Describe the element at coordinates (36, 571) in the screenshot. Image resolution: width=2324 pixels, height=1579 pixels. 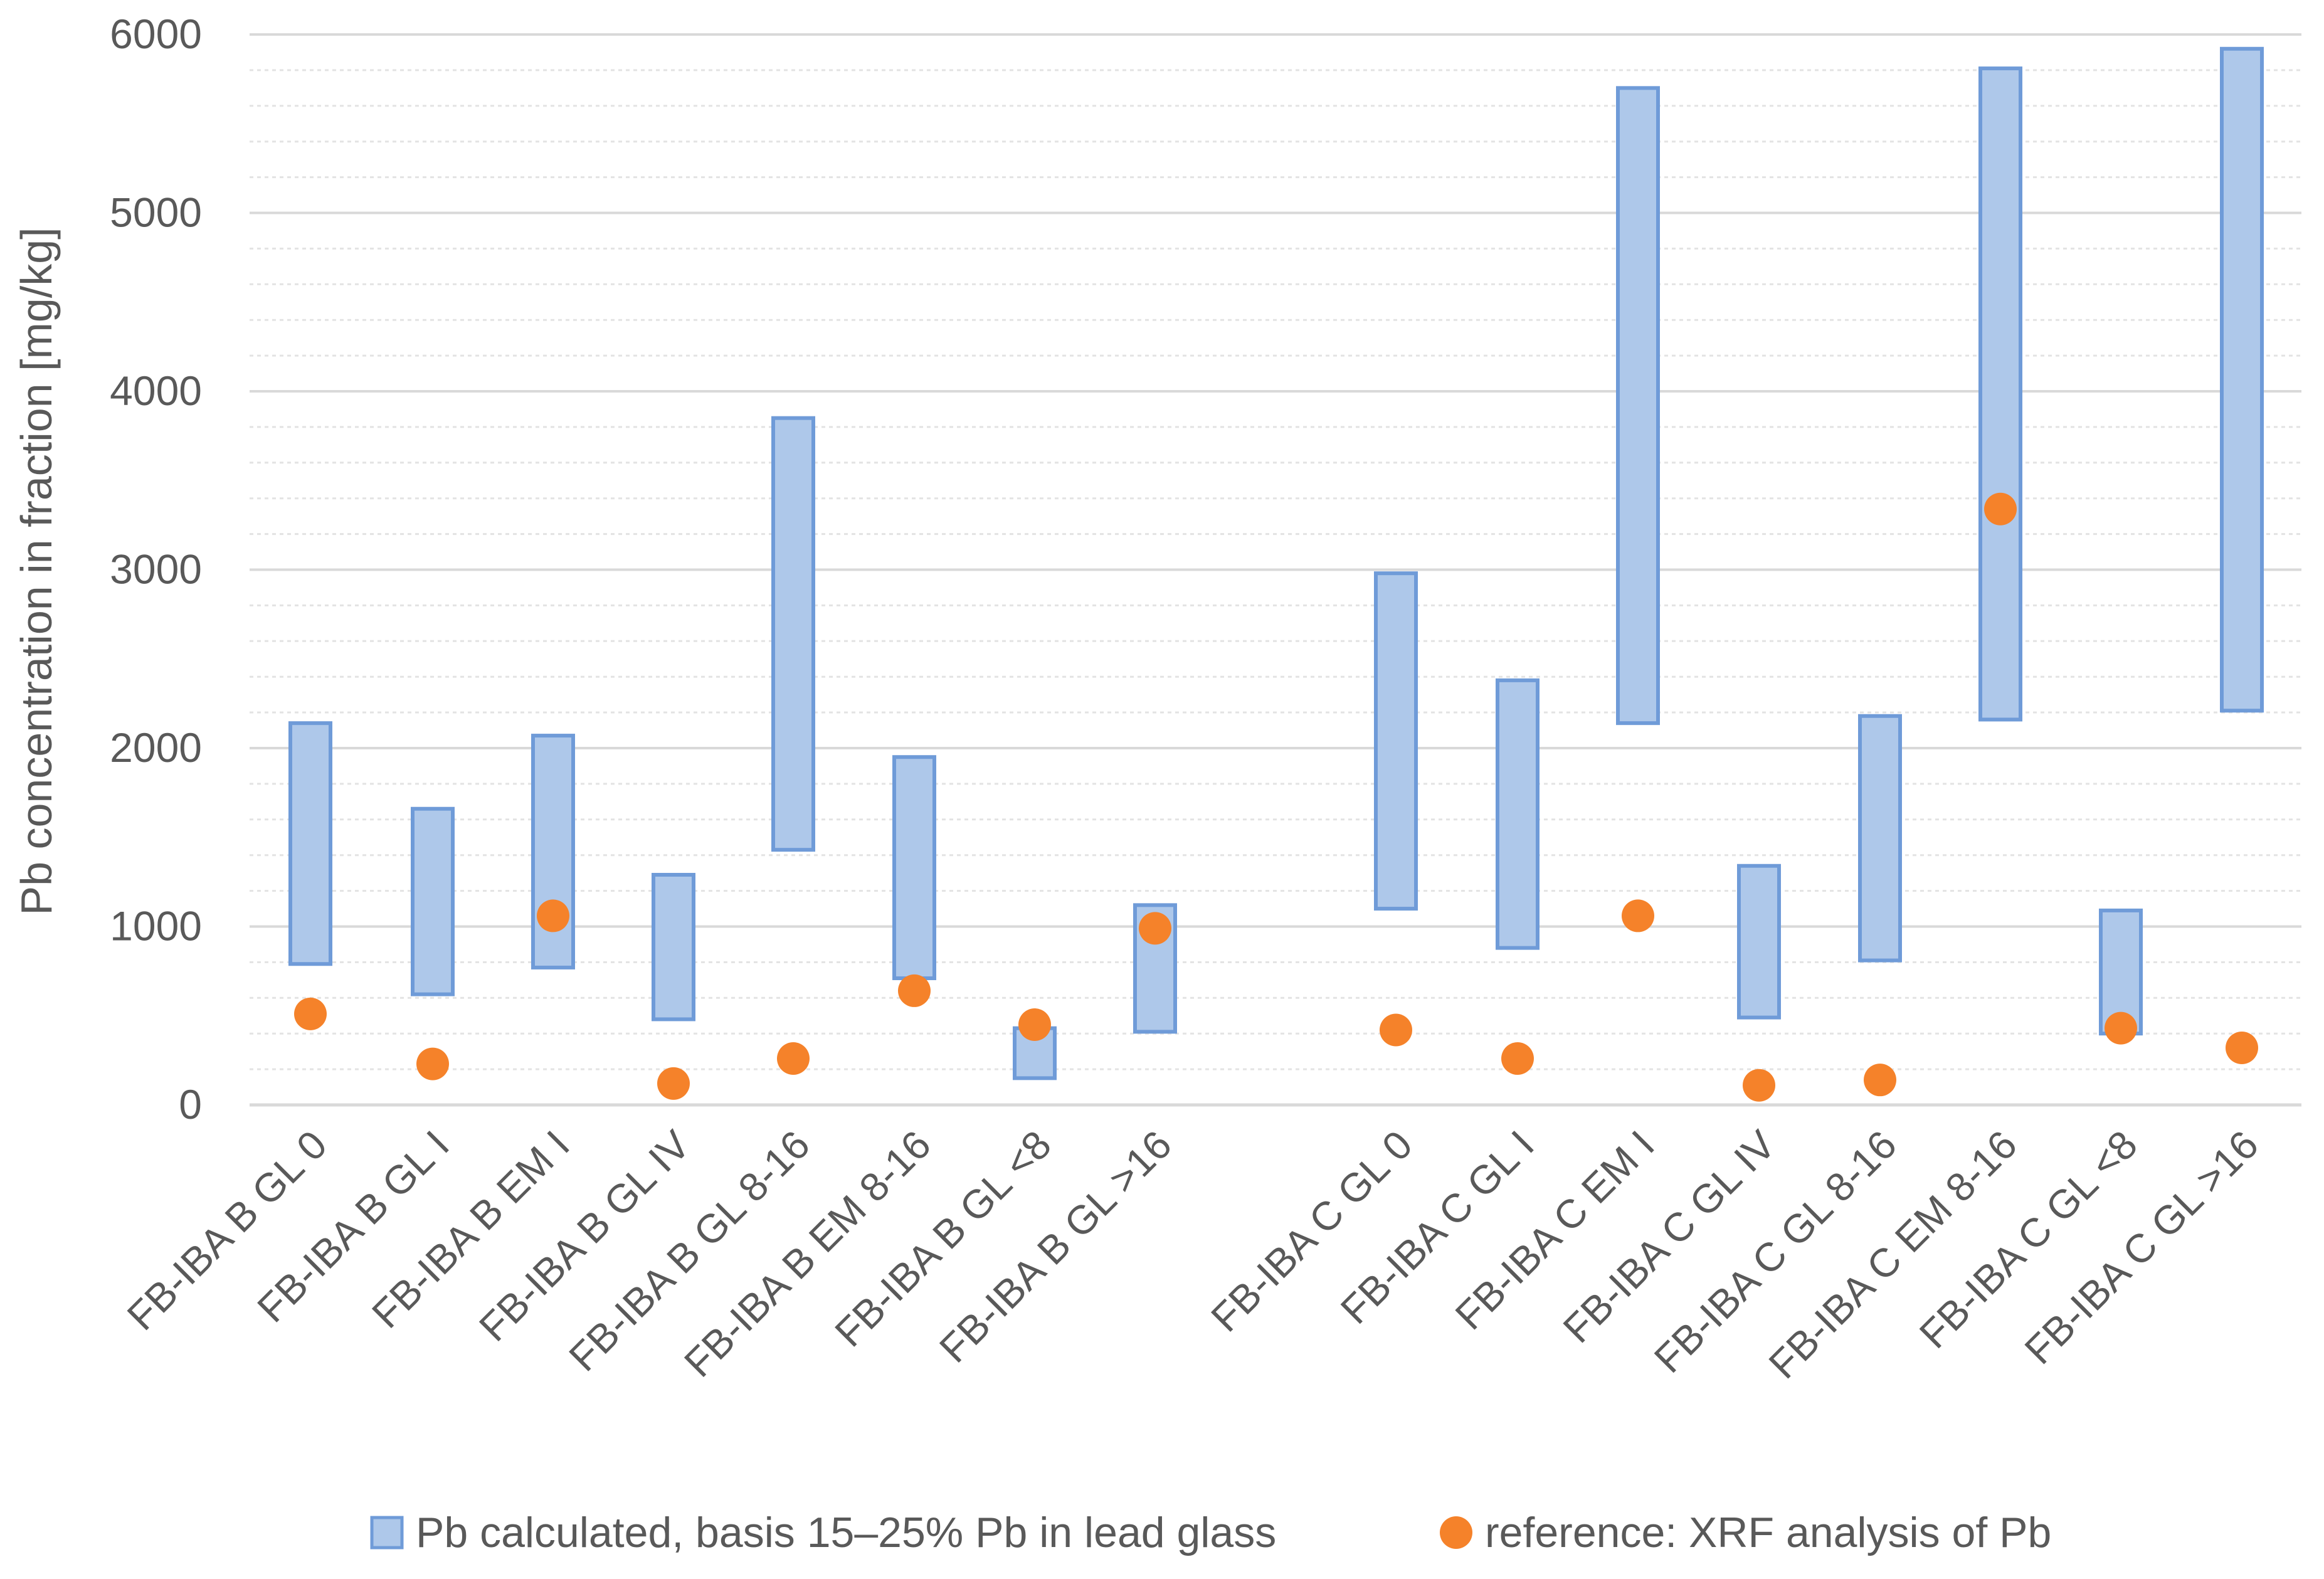
I see `y-axis-label: Pb concentration in fraction [mg/kg]` at that location.